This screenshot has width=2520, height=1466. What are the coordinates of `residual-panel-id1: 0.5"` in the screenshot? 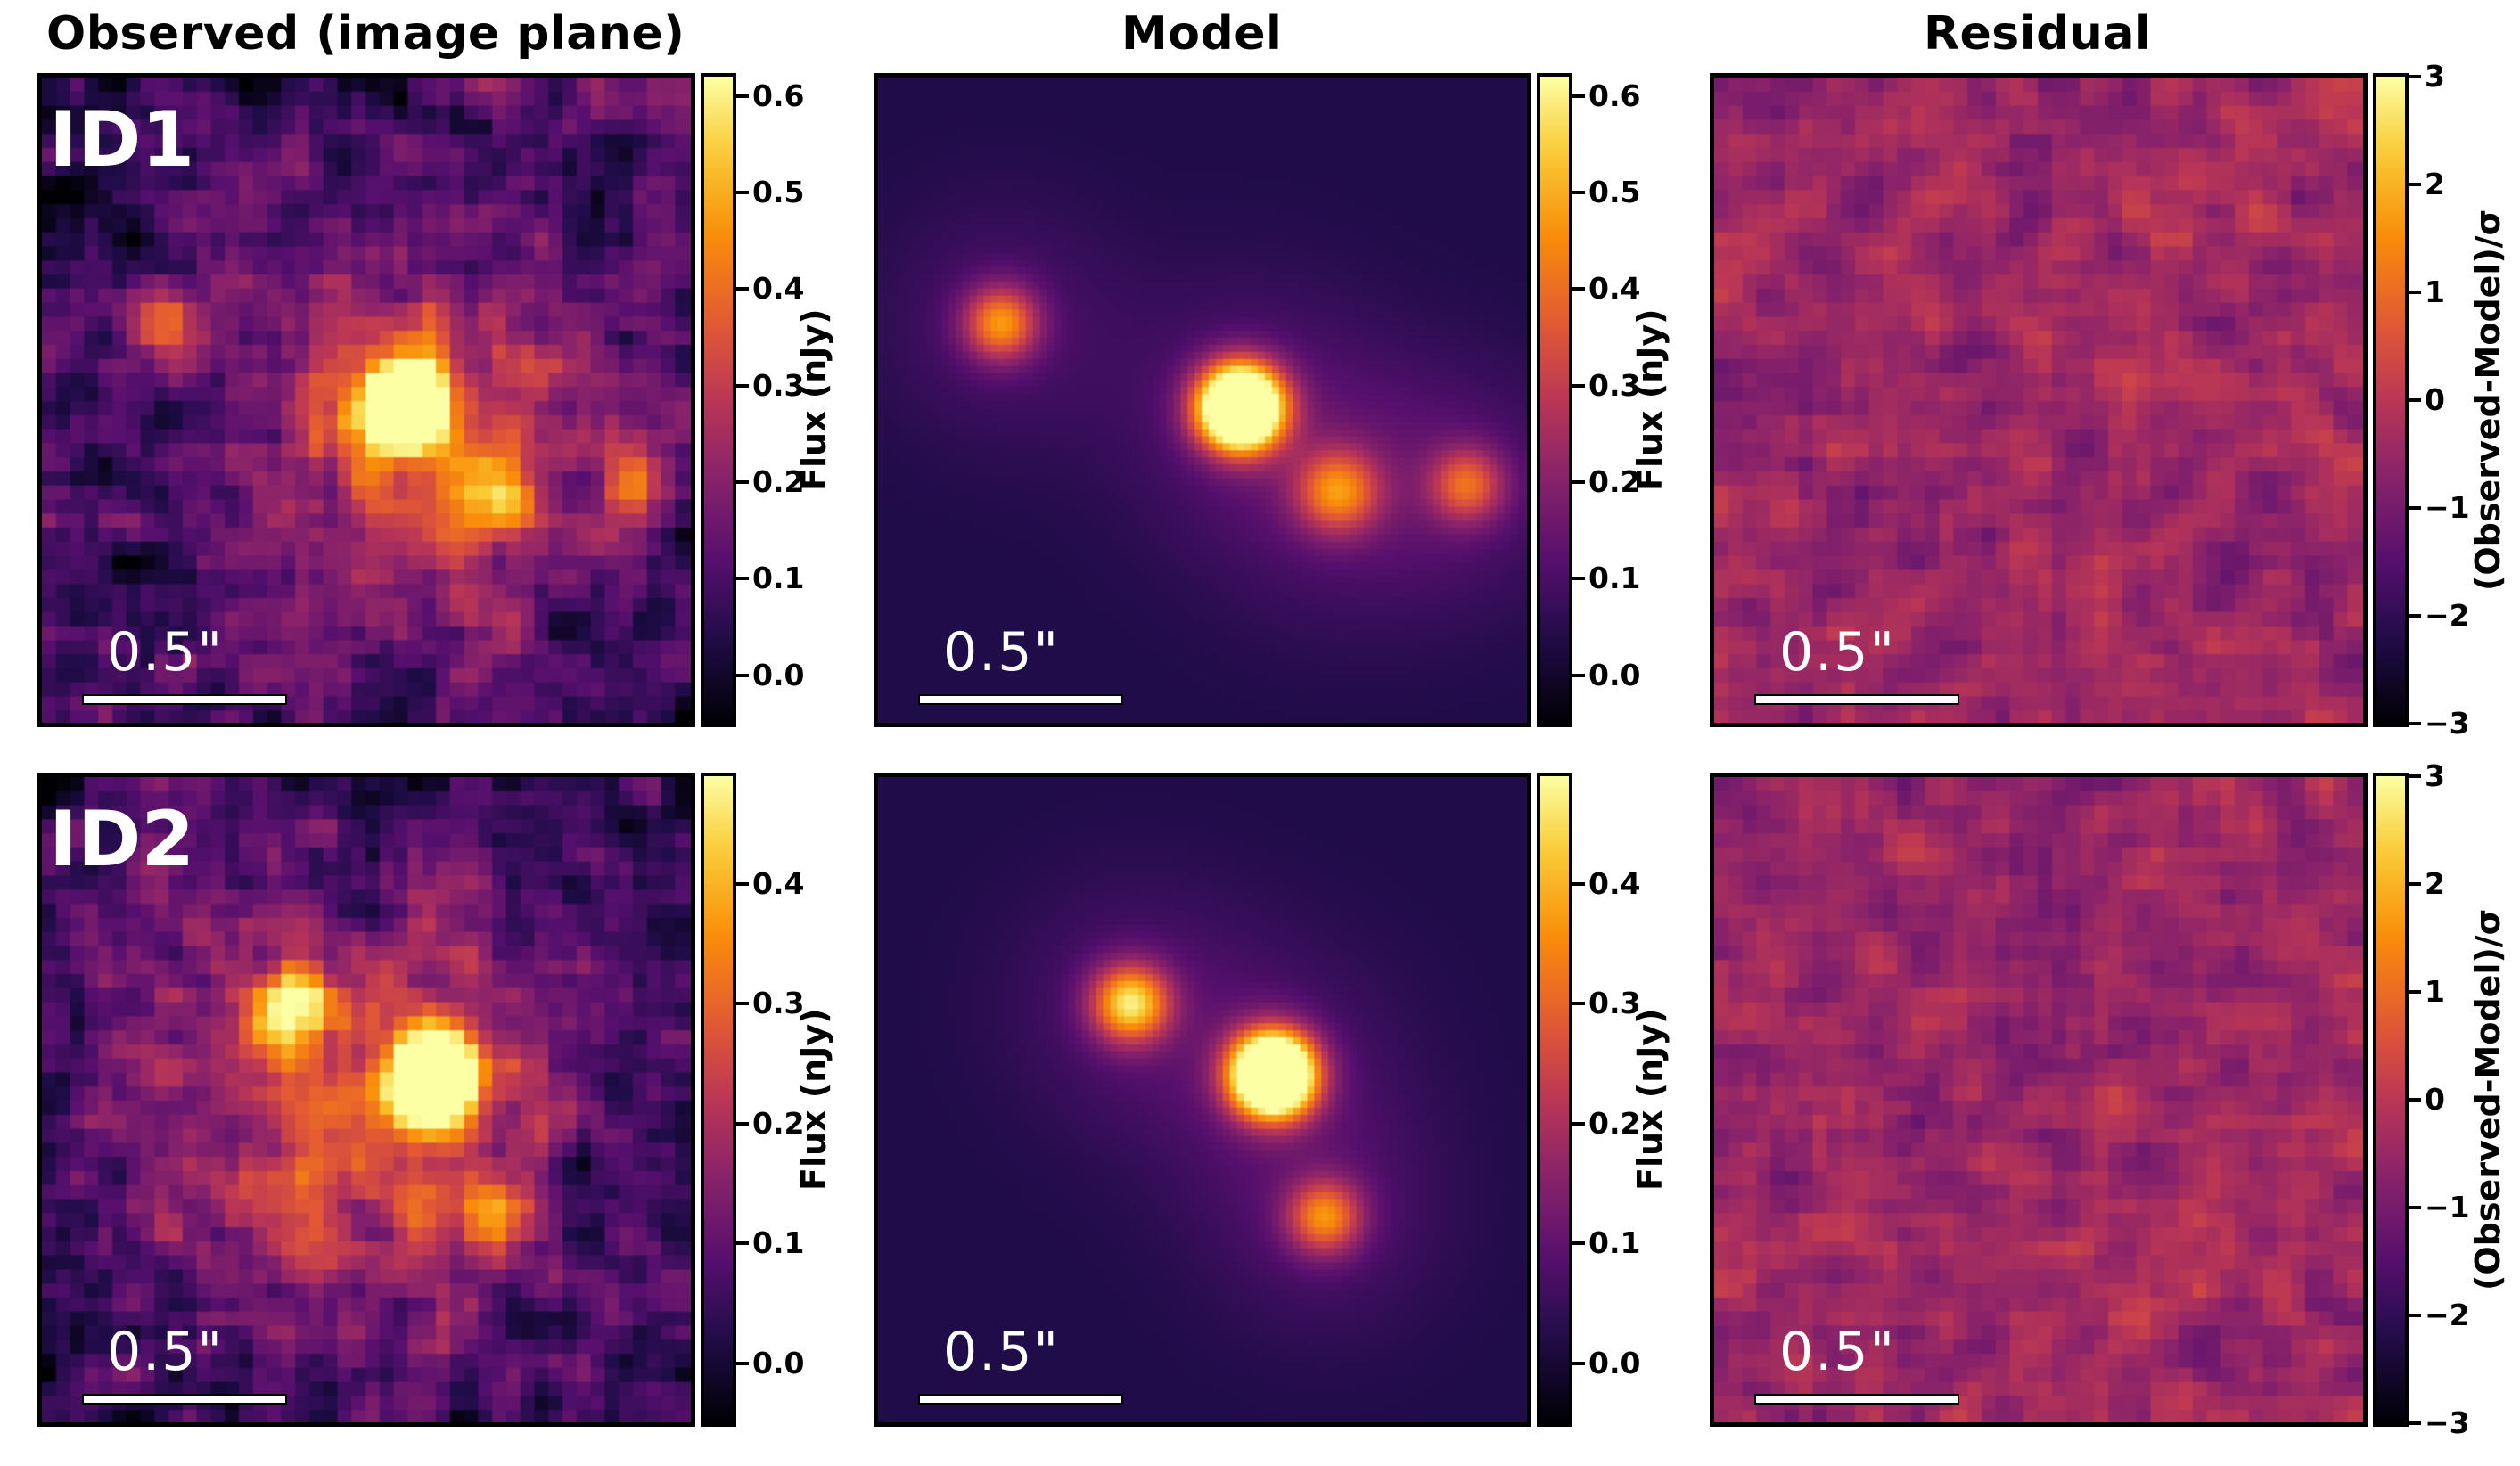 It's located at (2039, 400).